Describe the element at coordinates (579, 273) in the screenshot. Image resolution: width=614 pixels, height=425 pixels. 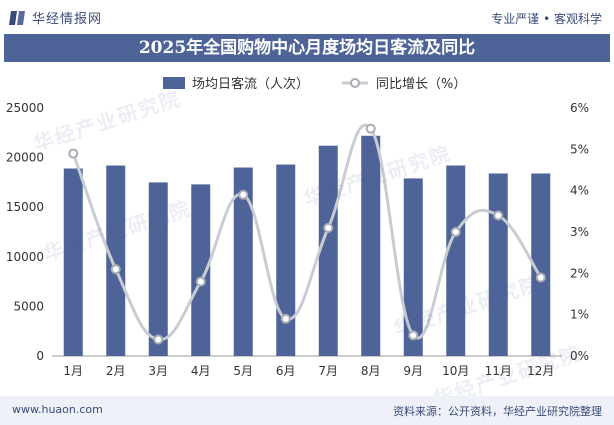
I see `y-right-tick-label: 2%` at that location.